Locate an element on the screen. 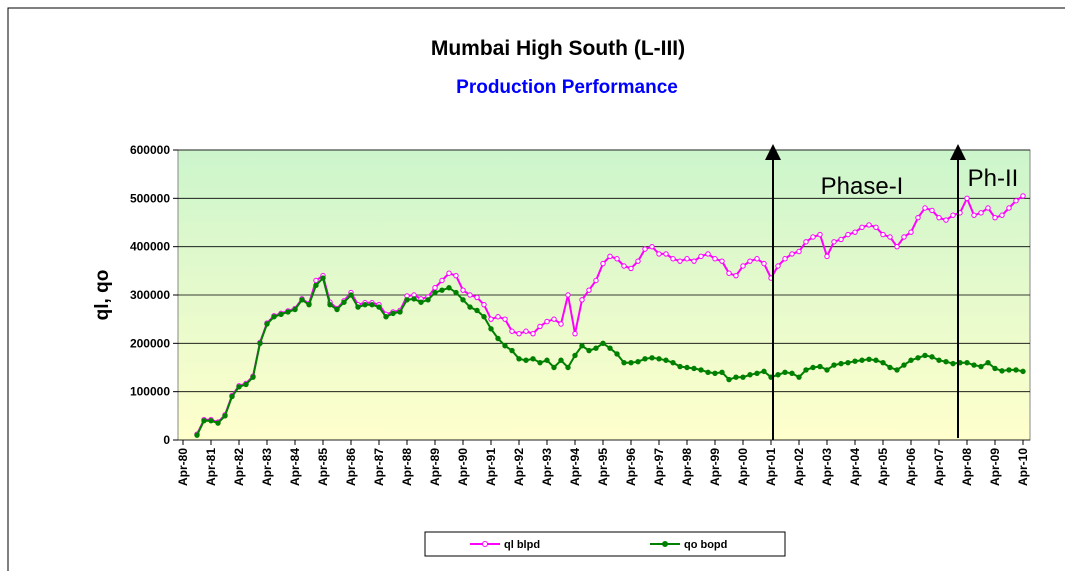 This screenshot has height=576, width=1065. x-tick-label: Apr-04 is located at coordinates (855, 467).